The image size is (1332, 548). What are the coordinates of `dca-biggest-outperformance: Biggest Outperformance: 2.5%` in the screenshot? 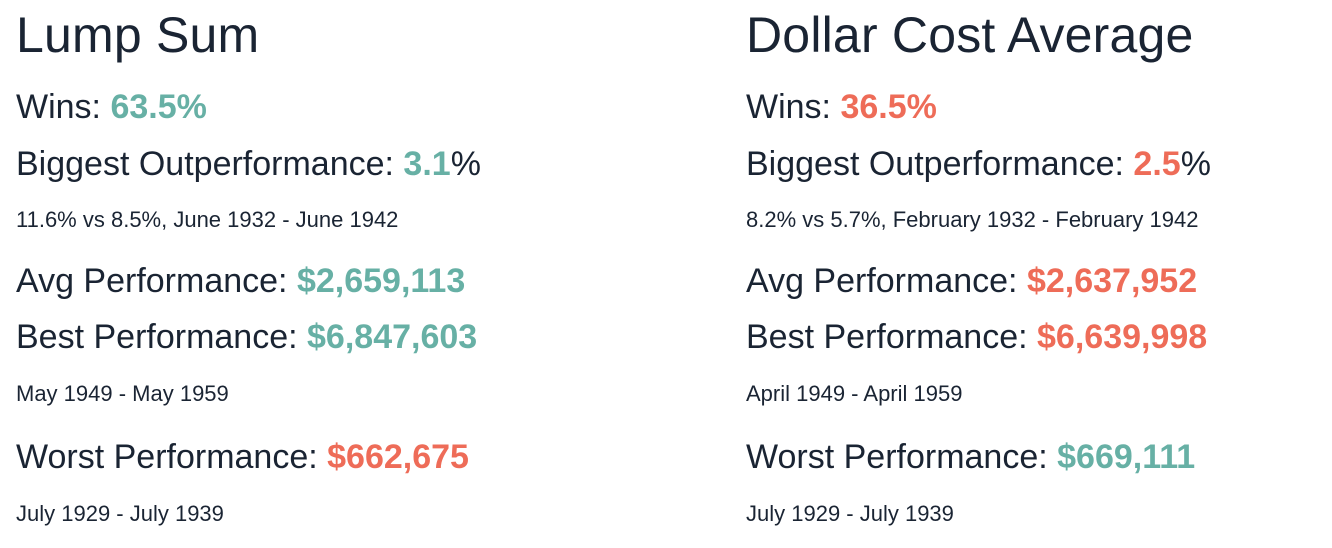 It's located at (978, 164).